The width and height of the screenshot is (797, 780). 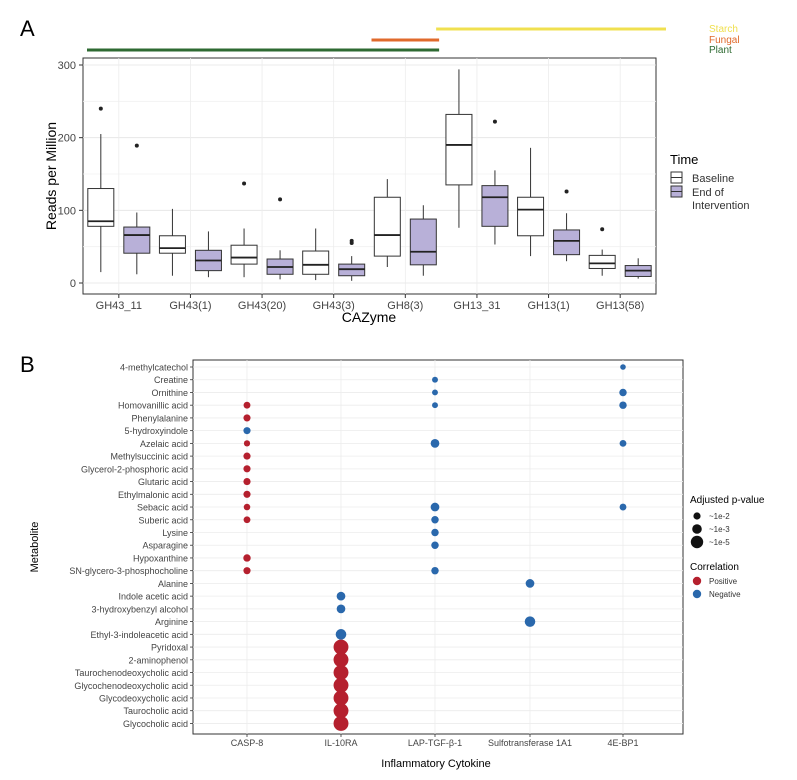 What do you see at coordinates (723, 581) in the screenshot?
I see `color-legend-label: Positive` at bounding box center [723, 581].